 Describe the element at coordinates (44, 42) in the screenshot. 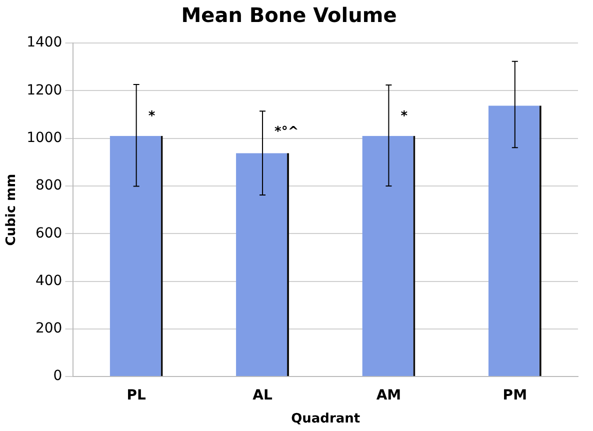

I see `y-tick-label: 1400` at that location.